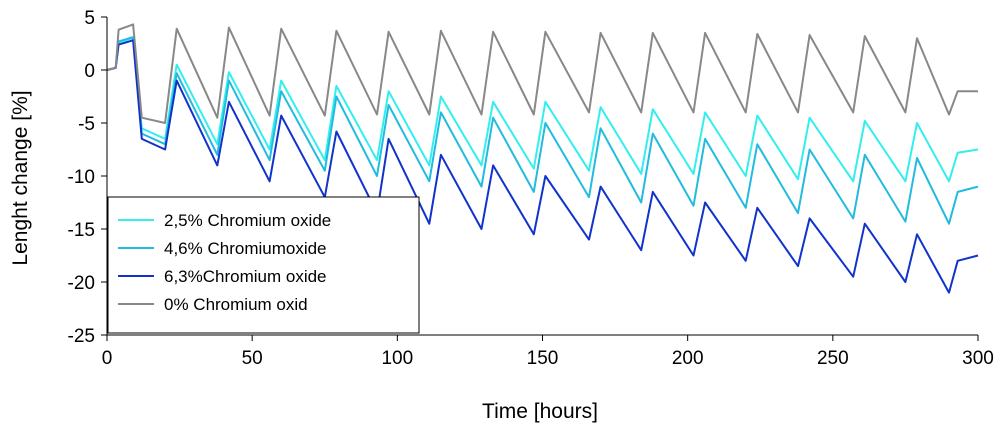 This screenshot has width=1003, height=428. I want to click on x-tick-label: 250, so click(833, 358).